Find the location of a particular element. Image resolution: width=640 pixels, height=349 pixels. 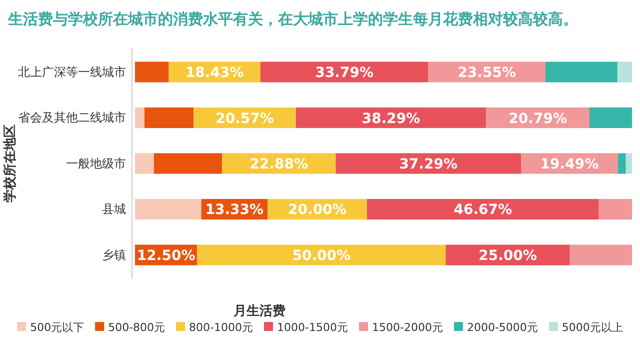

data-label: 20.57% is located at coordinates (245, 118).